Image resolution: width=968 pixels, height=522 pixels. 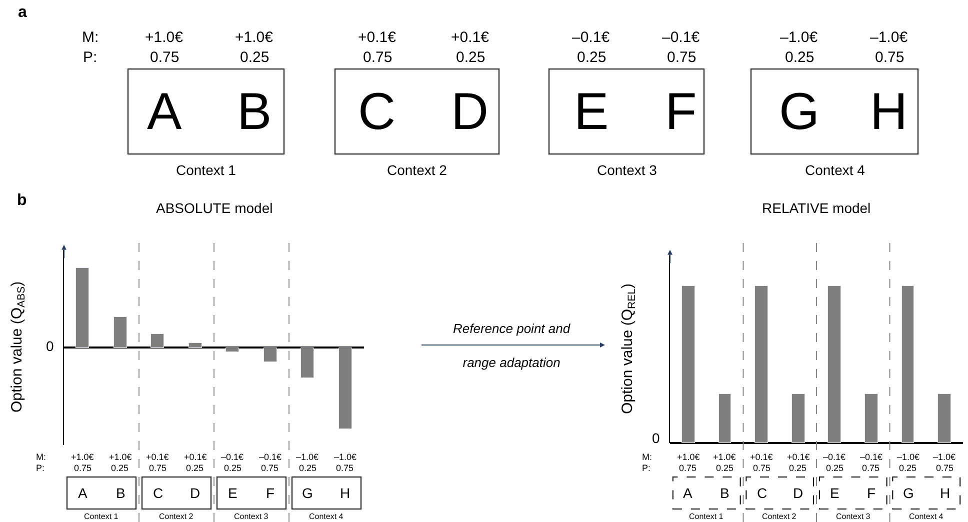 What do you see at coordinates (816, 208) in the screenshot?
I see `chart-title: RELATIVE model` at bounding box center [816, 208].